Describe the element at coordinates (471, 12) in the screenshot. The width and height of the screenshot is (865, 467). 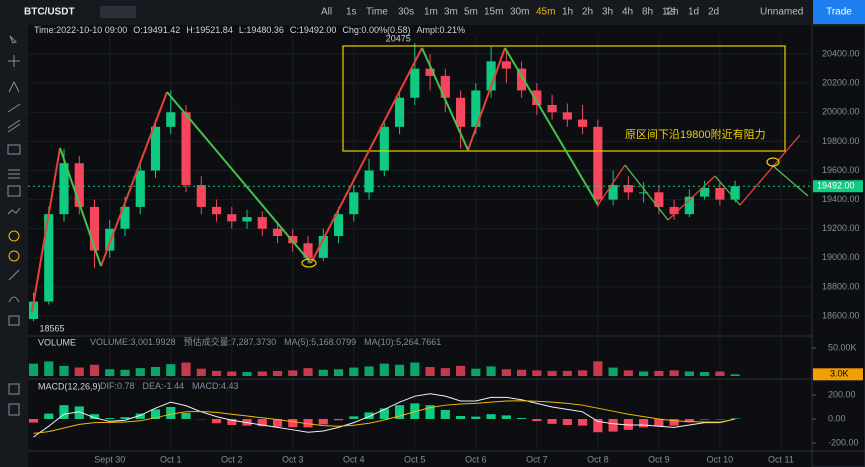
I see `interval: 5m` at that location.